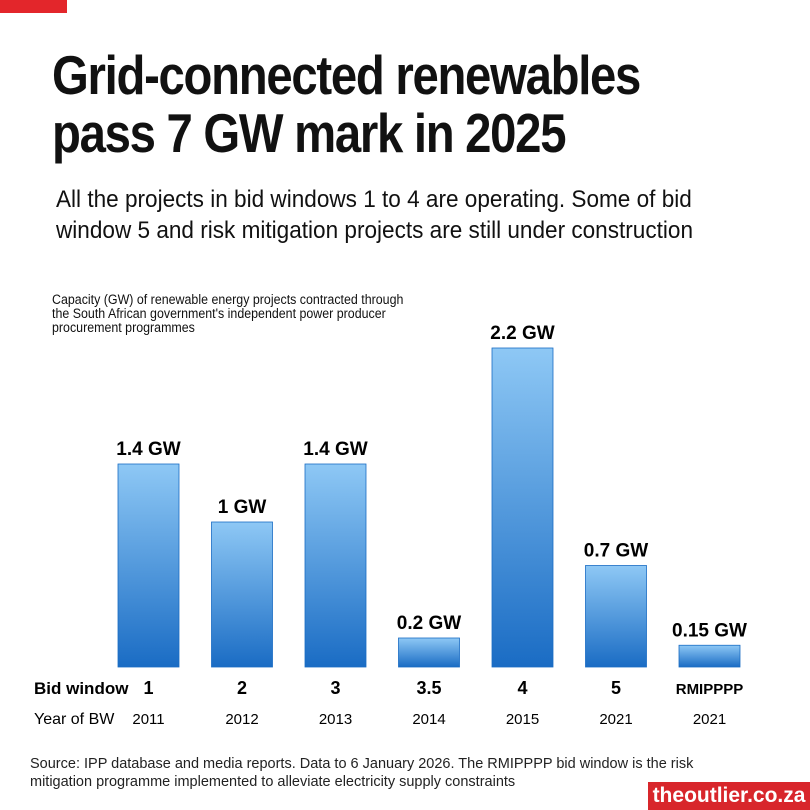 Image resolution: width=810 pixels, height=810 pixels. I want to click on data-label: 2.2 GW, so click(522, 333).